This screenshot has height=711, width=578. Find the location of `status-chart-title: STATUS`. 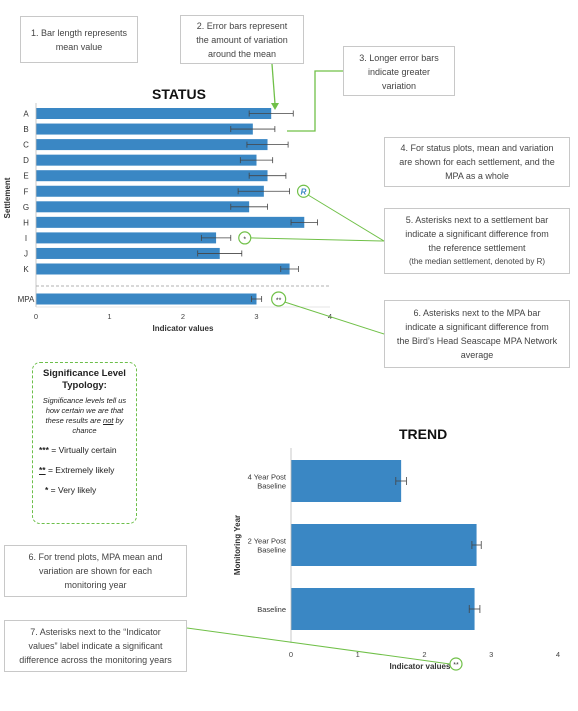

status-chart-title: STATUS is located at coordinates (179, 94).